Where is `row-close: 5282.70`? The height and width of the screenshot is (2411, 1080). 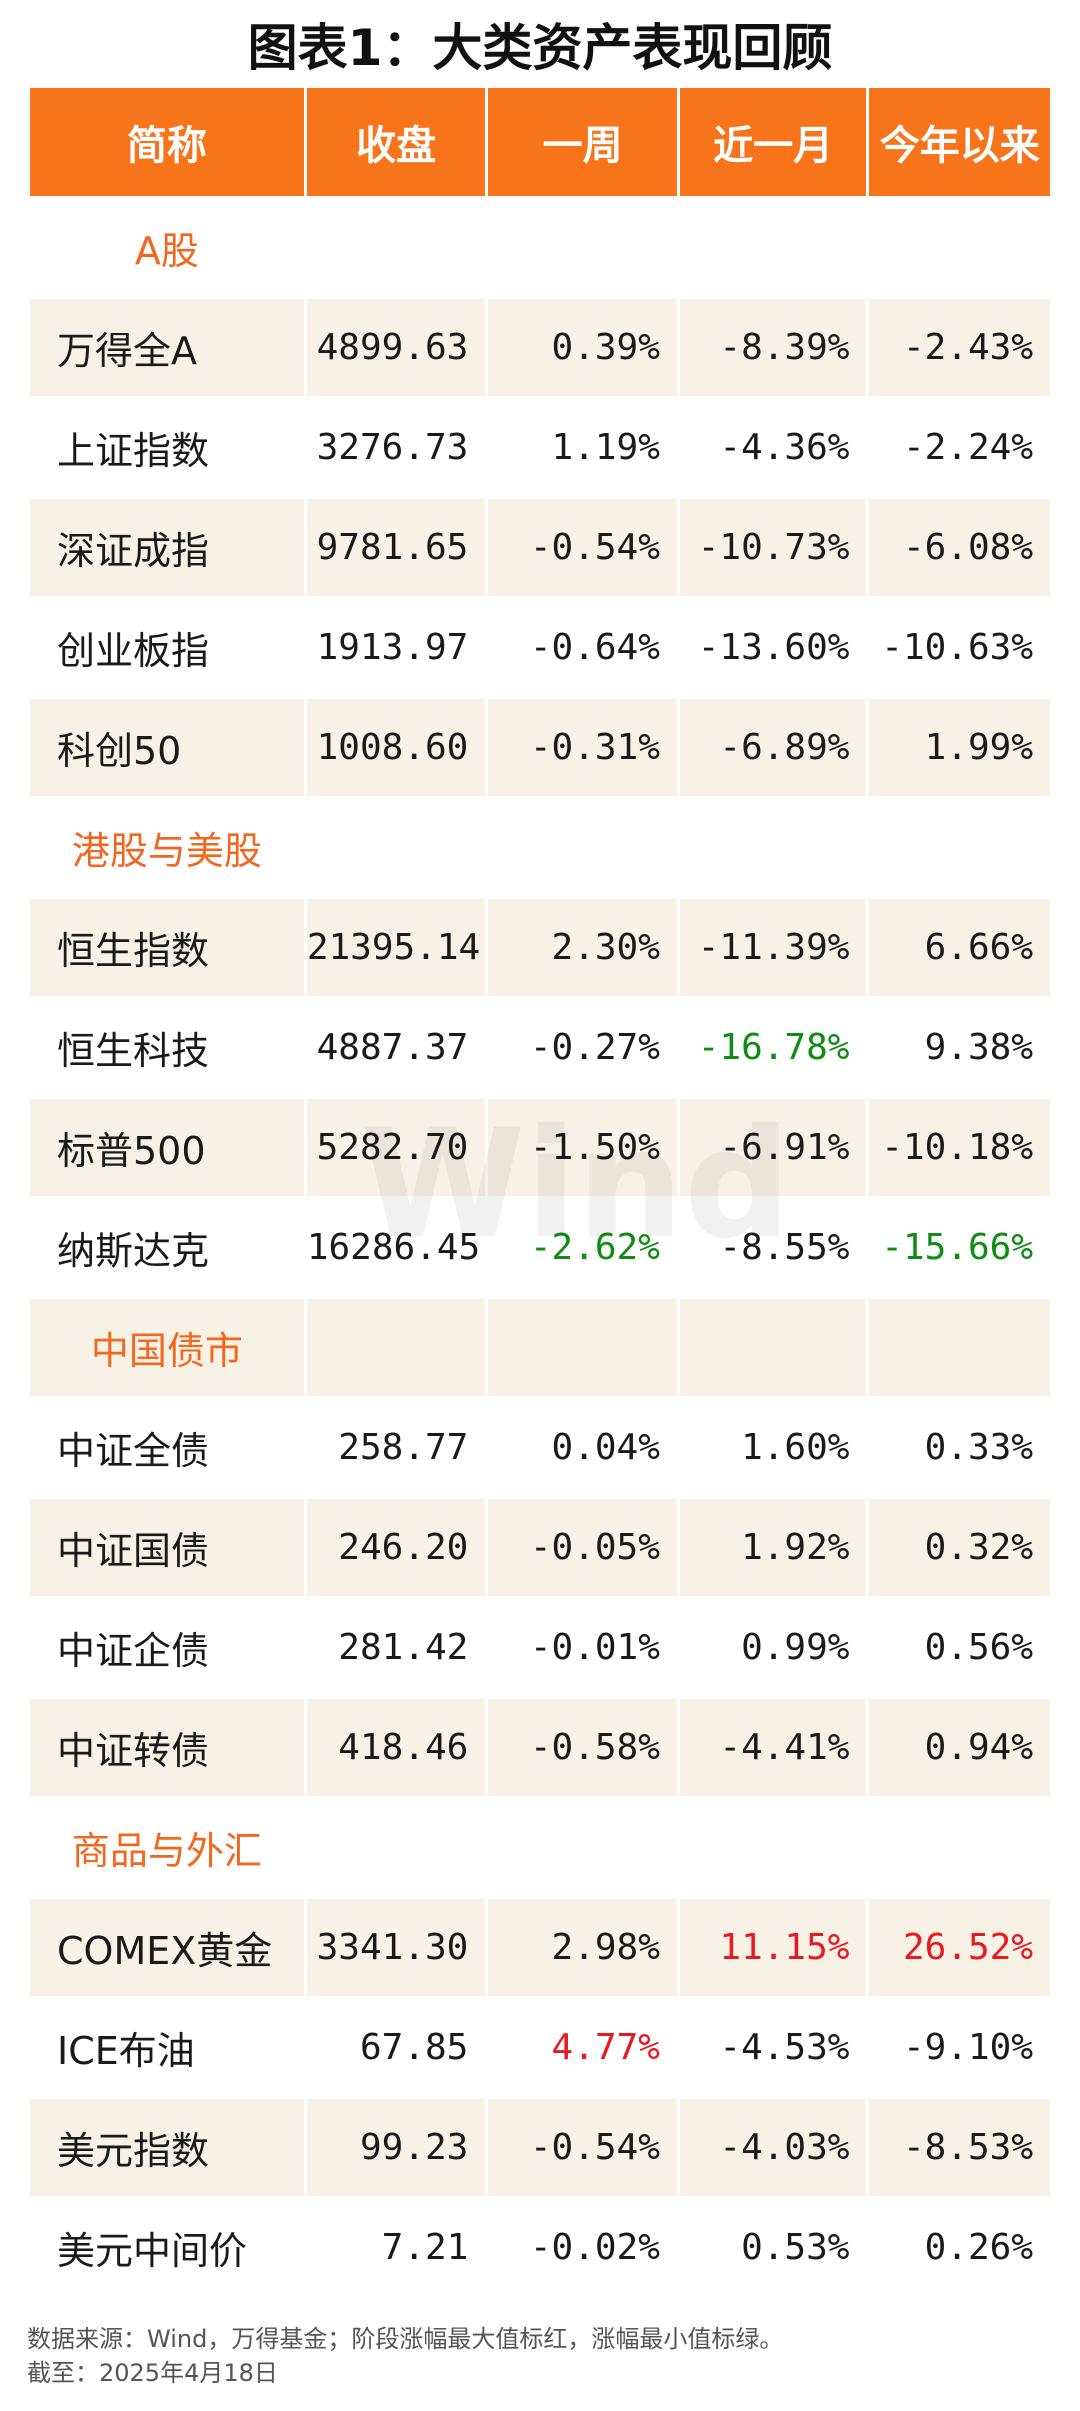
row-close: 5282.70 is located at coordinates (396, 1149).